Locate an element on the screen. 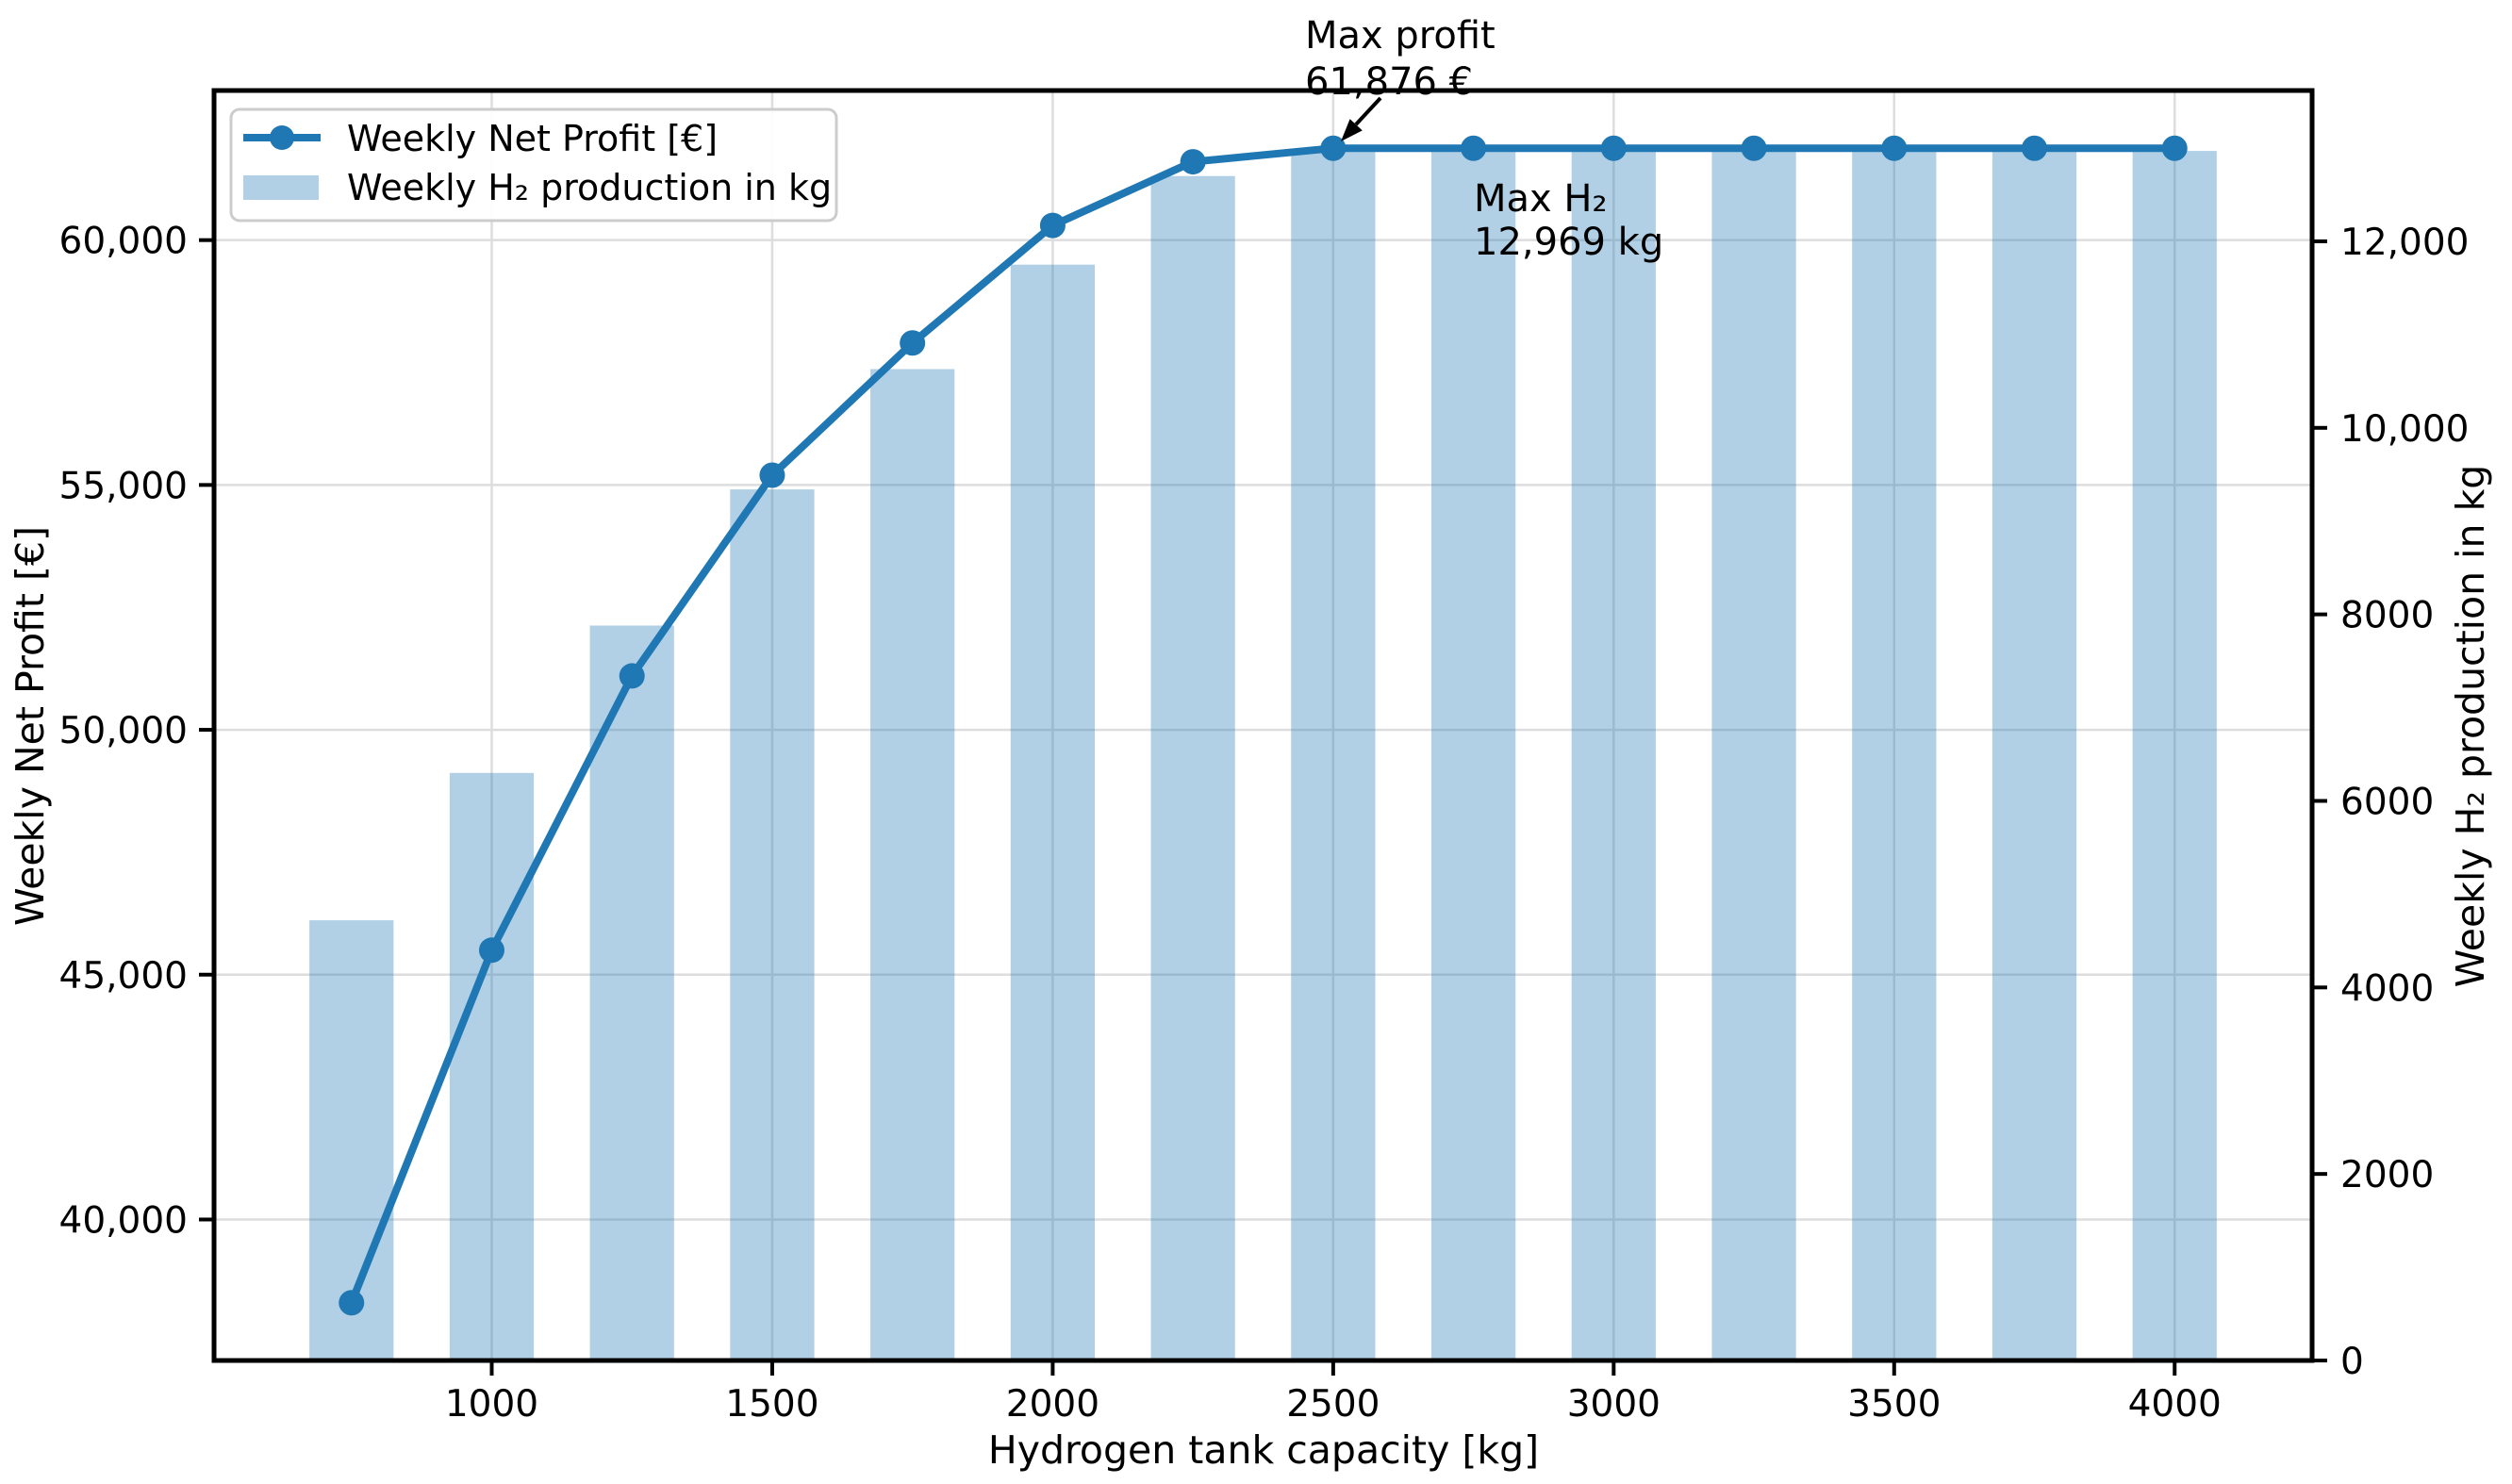  annotation-arrow-shaft is located at coordinates (1368, 111).